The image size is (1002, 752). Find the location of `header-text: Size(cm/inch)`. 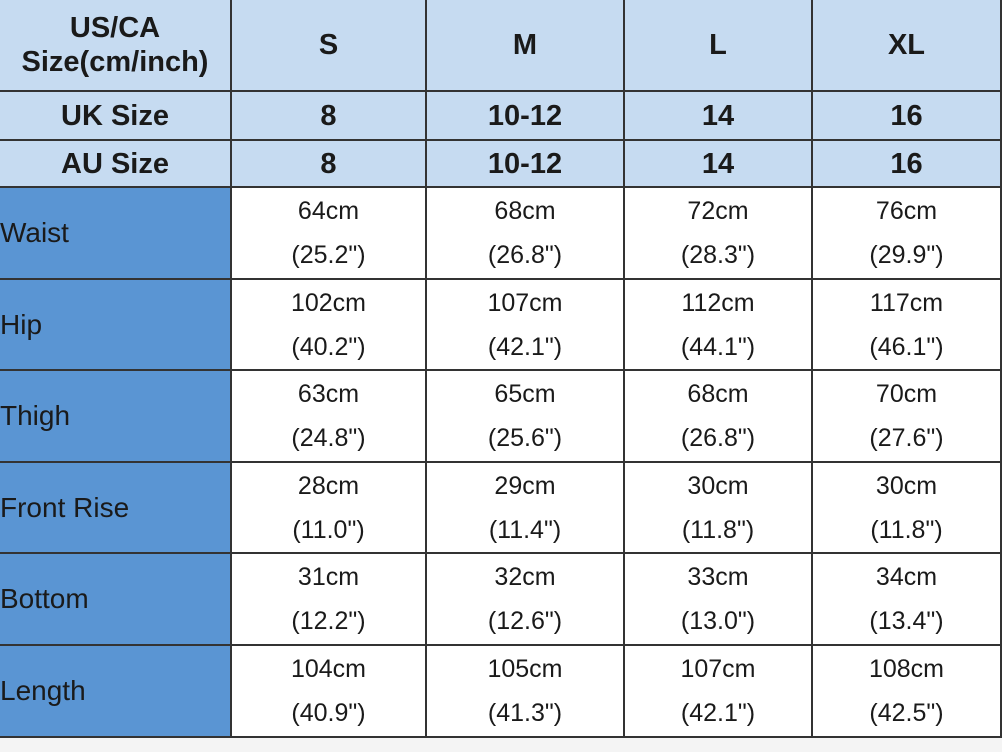

header-text: Size(cm/inch) is located at coordinates (115, 62).